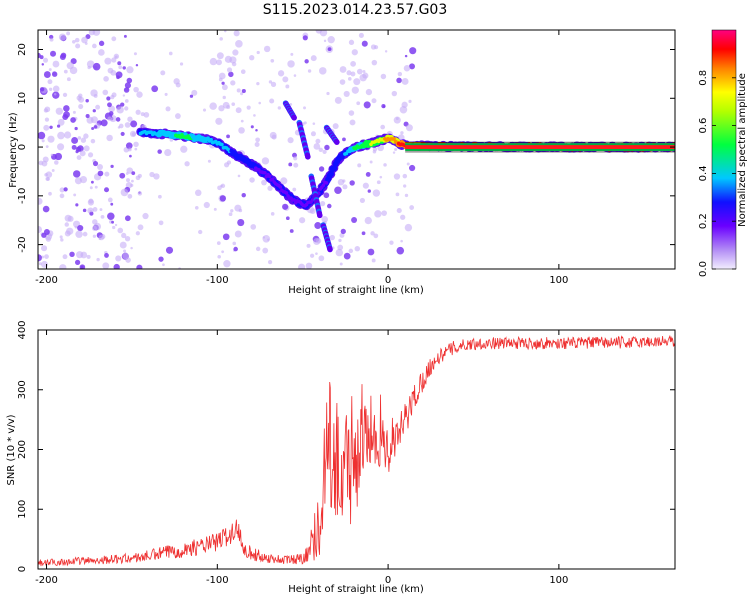 The width and height of the screenshot is (750, 600). What do you see at coordinates (724, 149) in the screenshot?
I see `colorbar-ramp` at bounding box center [724, 149].